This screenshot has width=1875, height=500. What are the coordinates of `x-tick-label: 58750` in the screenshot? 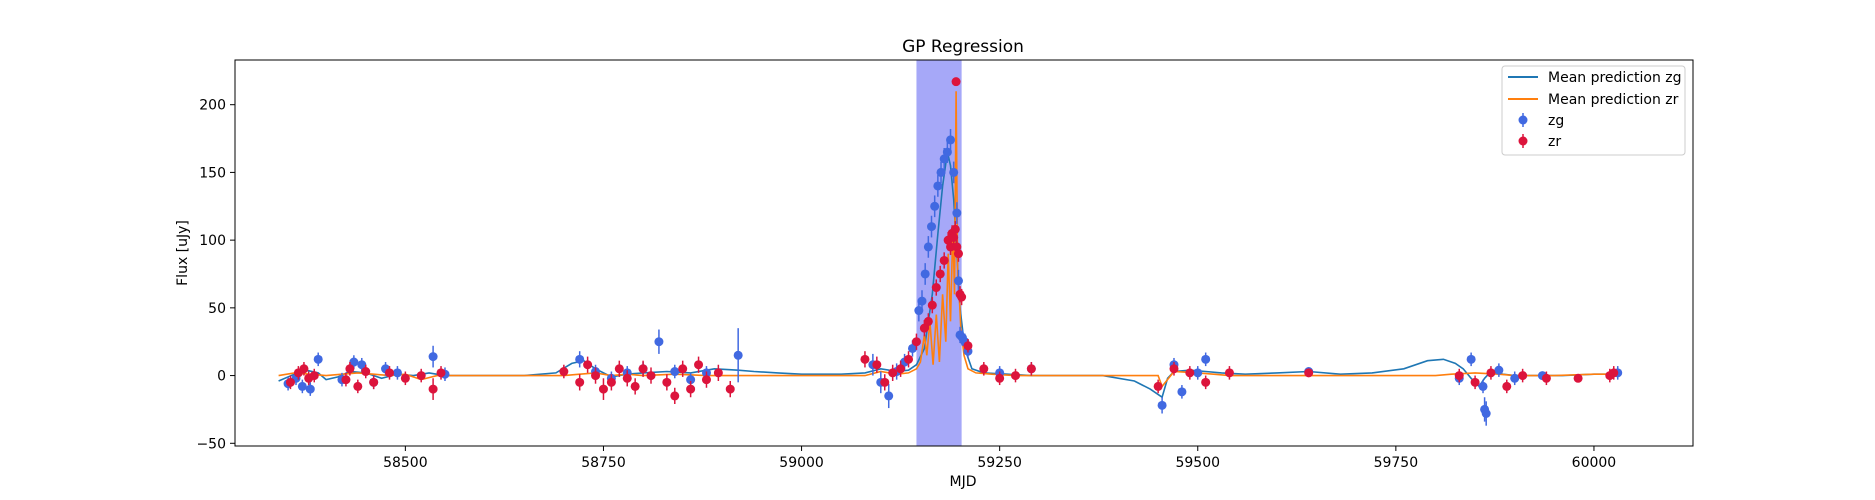 It's located at (603, 463).